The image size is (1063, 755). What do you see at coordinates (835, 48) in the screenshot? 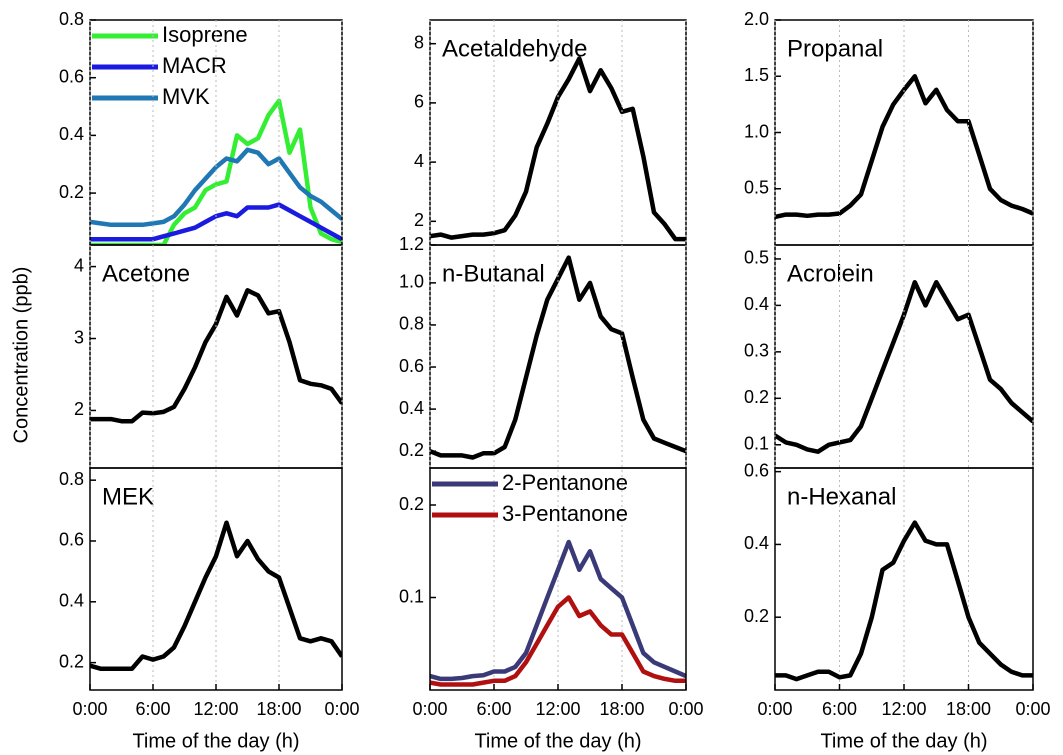
I see `panel-title: Propanal` at bounding box center [835, 48].